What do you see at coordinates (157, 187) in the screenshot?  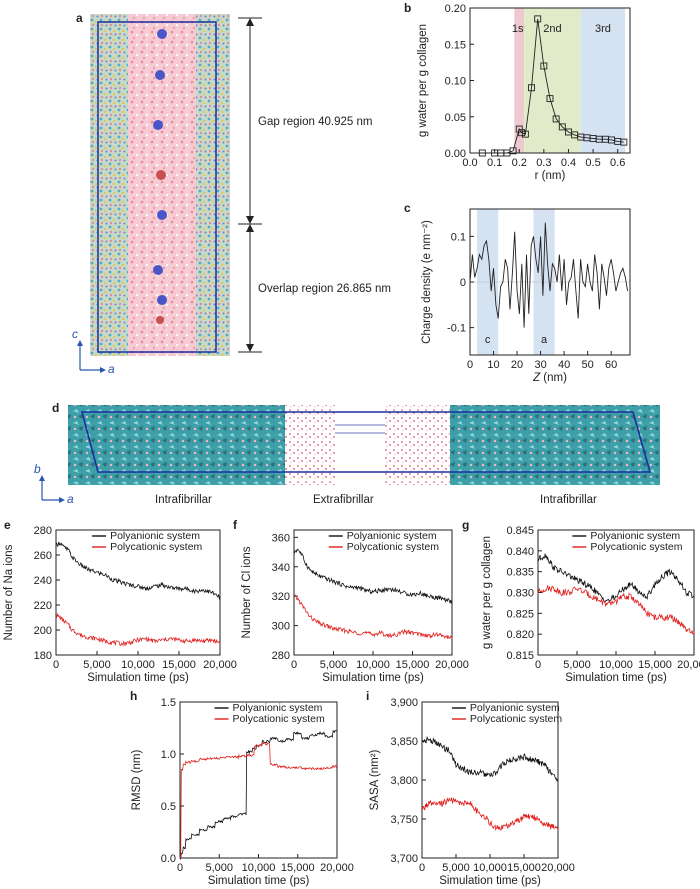 I see `simulation-box-outline` at bounding box center [157, 187].